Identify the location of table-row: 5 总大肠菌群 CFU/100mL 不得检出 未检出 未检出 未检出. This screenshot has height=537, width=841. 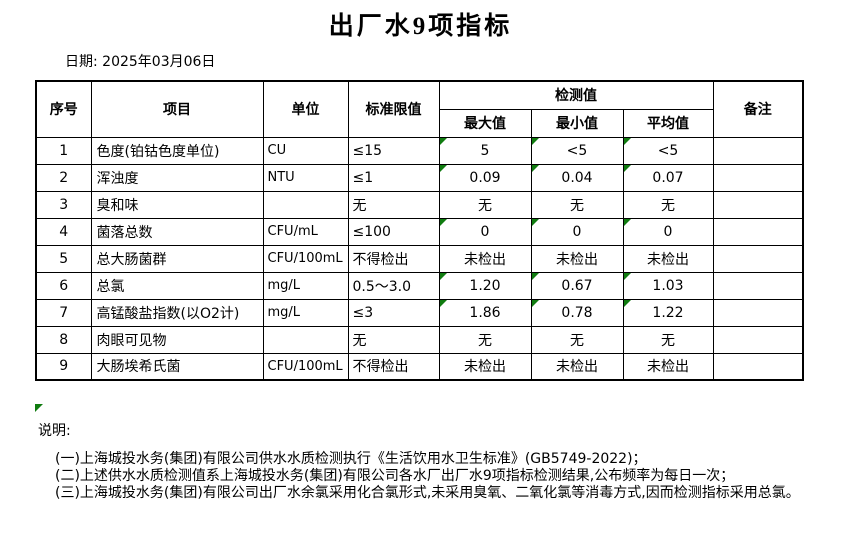
(419, 258).